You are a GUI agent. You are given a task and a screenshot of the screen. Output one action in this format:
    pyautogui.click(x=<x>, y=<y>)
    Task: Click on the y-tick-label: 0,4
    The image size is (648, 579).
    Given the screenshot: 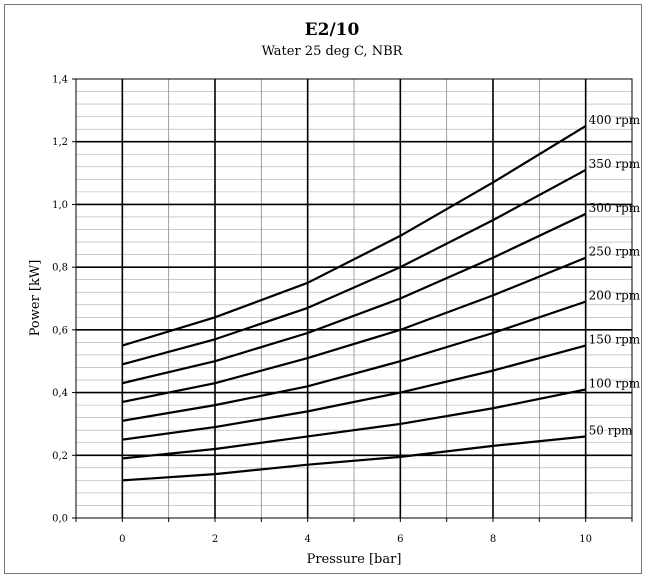 What is the action you would take?
    pyautogui.click(x=60, y=393)
    